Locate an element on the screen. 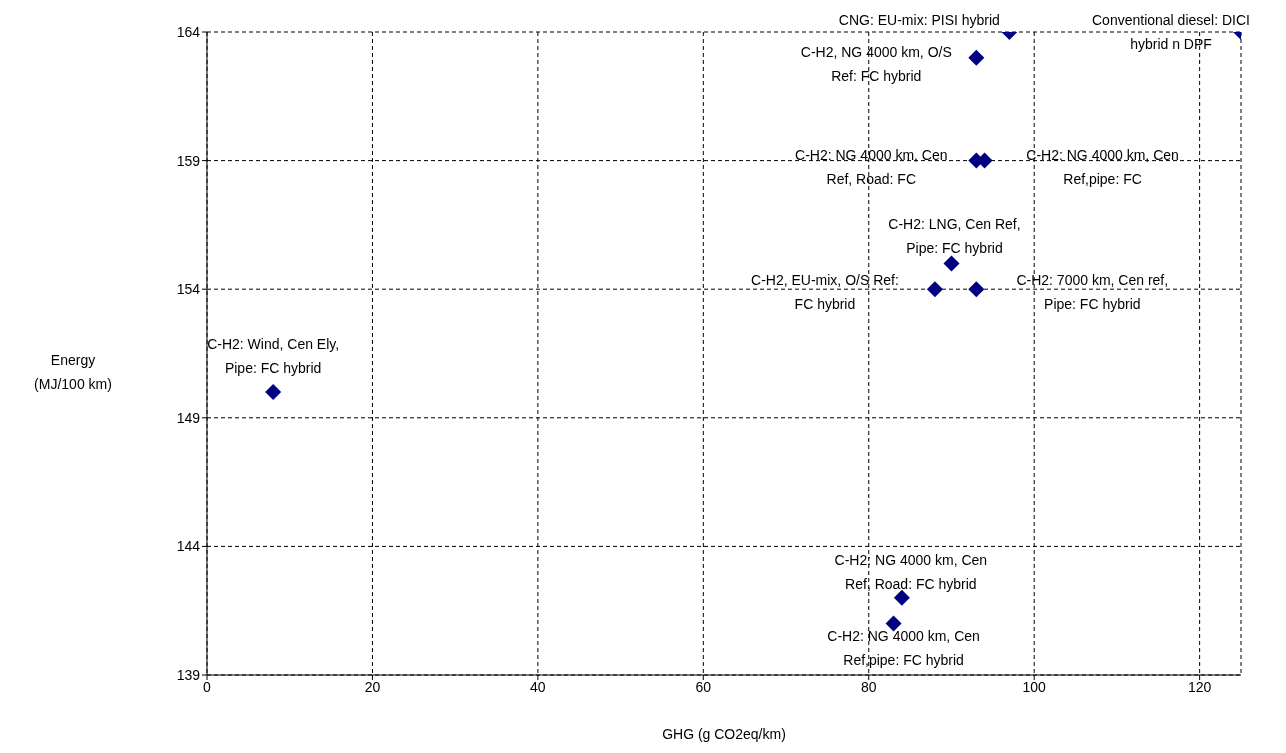  y-tick-label: 149 is located at coordinates (188, 417).